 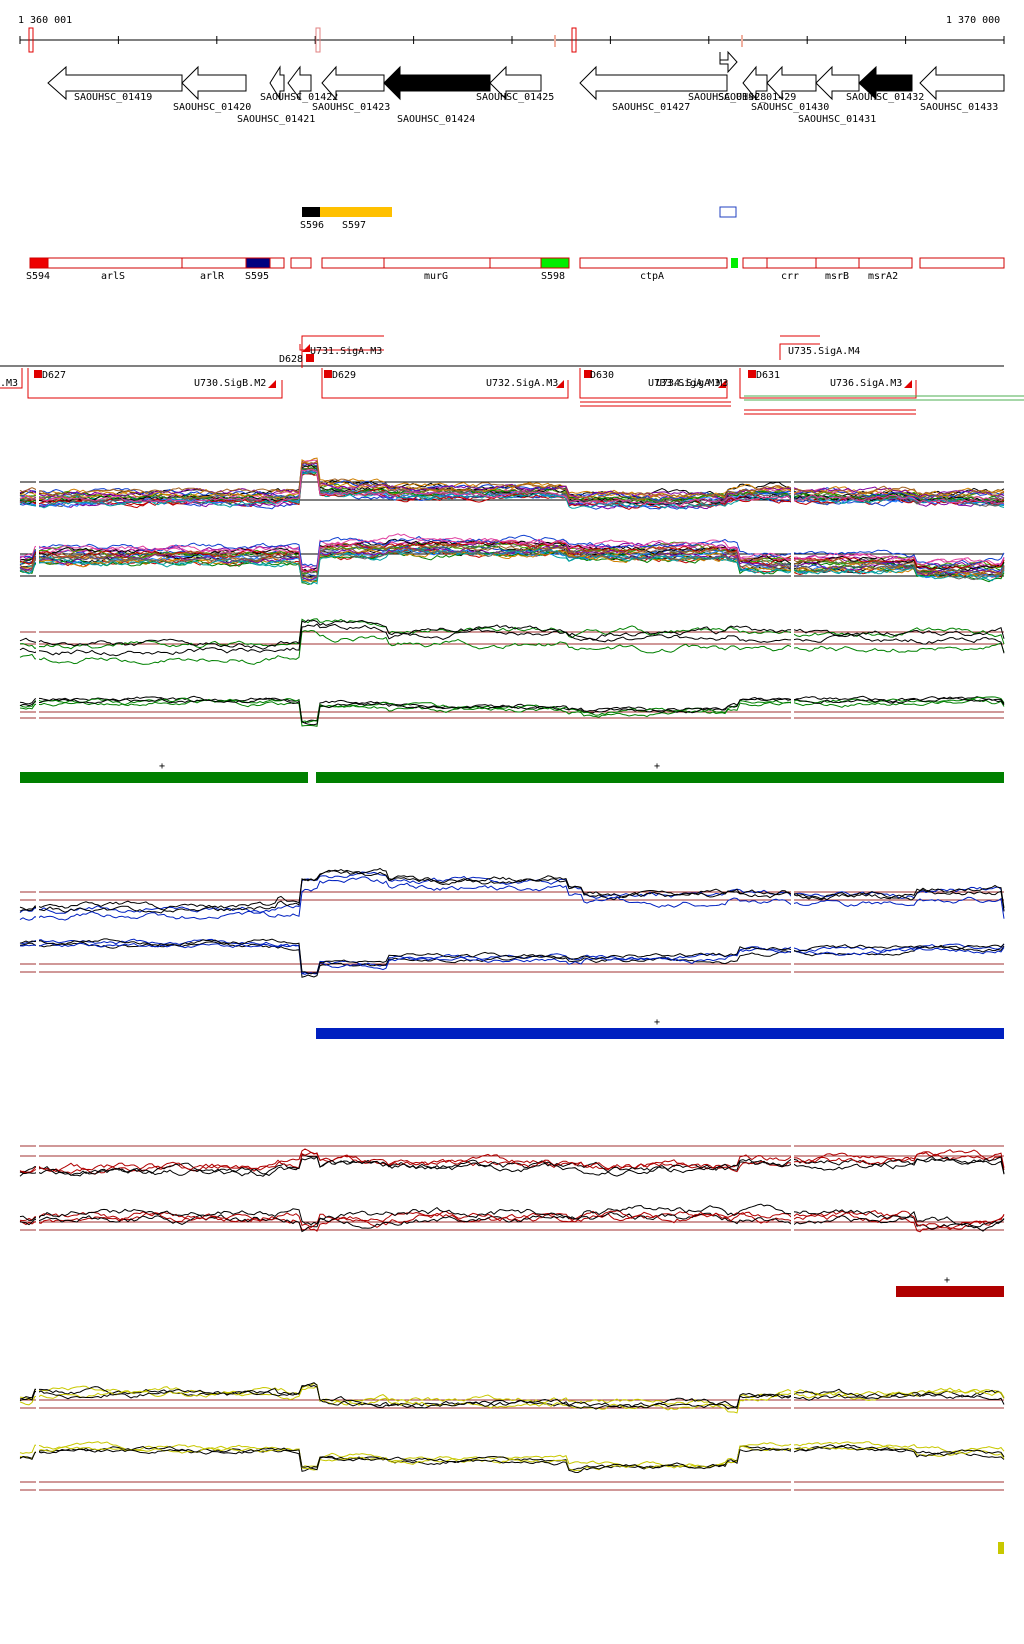 I want to click on operon-label: U735.SigA.M4, so click(x=824, y=351).